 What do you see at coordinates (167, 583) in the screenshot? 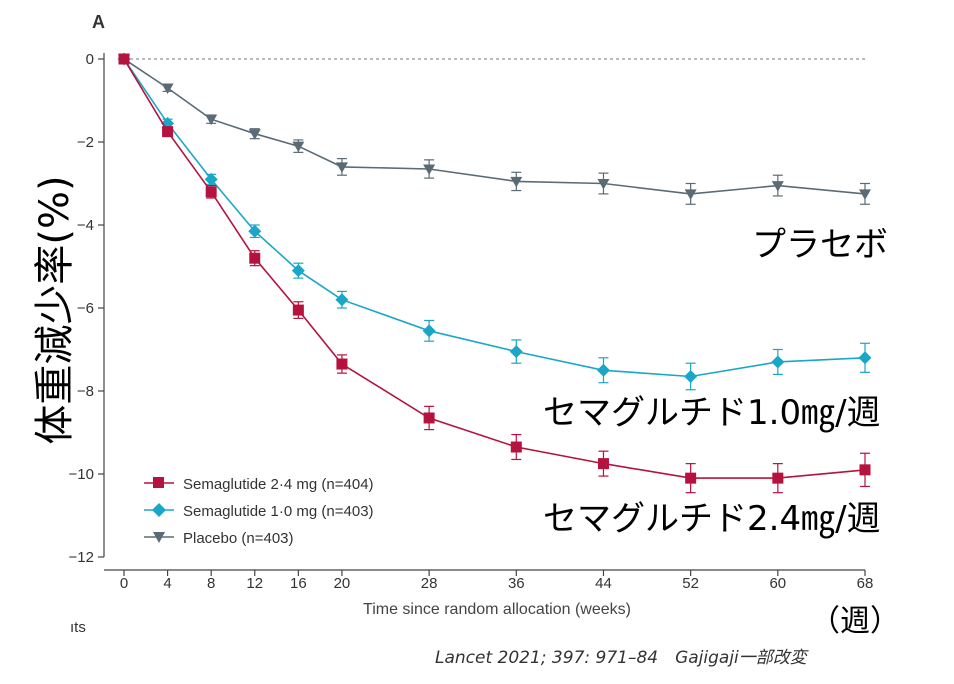
I see `x-tick-label: 4` at bounding box center [167, 583].